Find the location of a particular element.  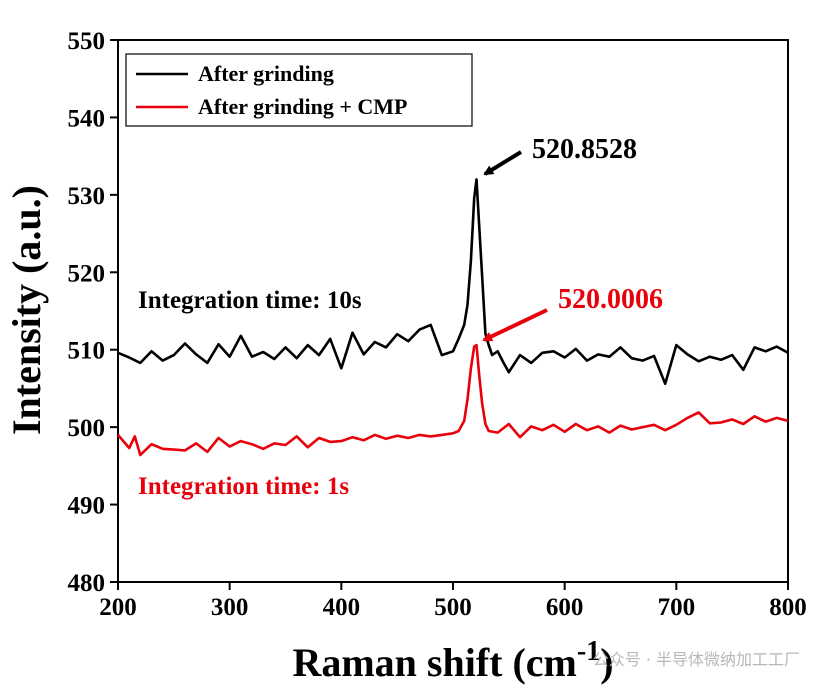

y-tick-label: 480 is located at coordinates (87, 583).